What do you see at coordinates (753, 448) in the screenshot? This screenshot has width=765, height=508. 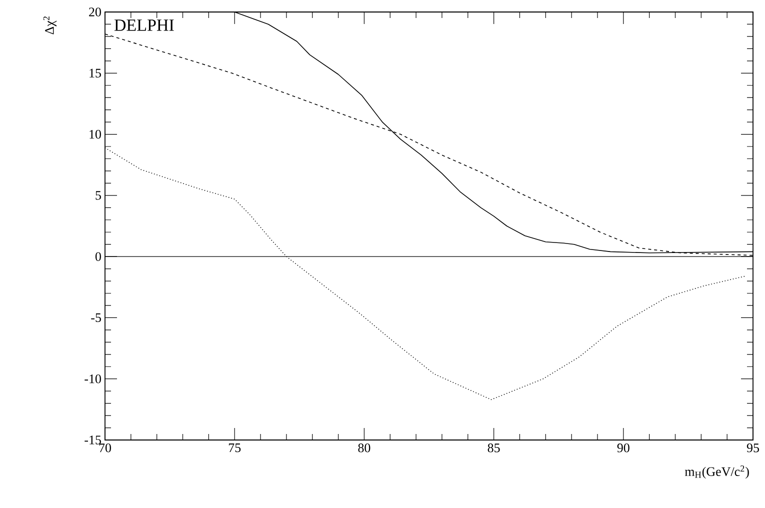 I see `x-tick-label: 95` at bounding box center [753, 448].